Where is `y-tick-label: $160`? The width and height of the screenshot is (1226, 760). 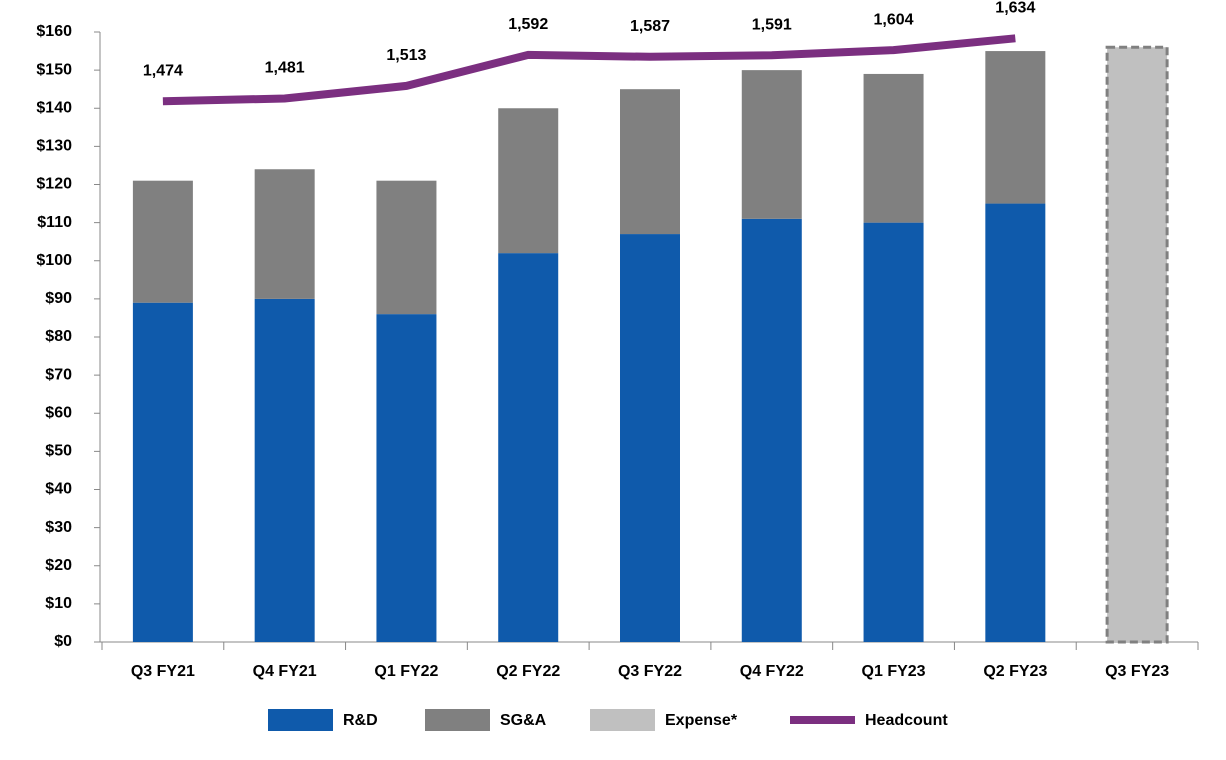
y-tick-label: $160 is located at coordinates (54, 31).